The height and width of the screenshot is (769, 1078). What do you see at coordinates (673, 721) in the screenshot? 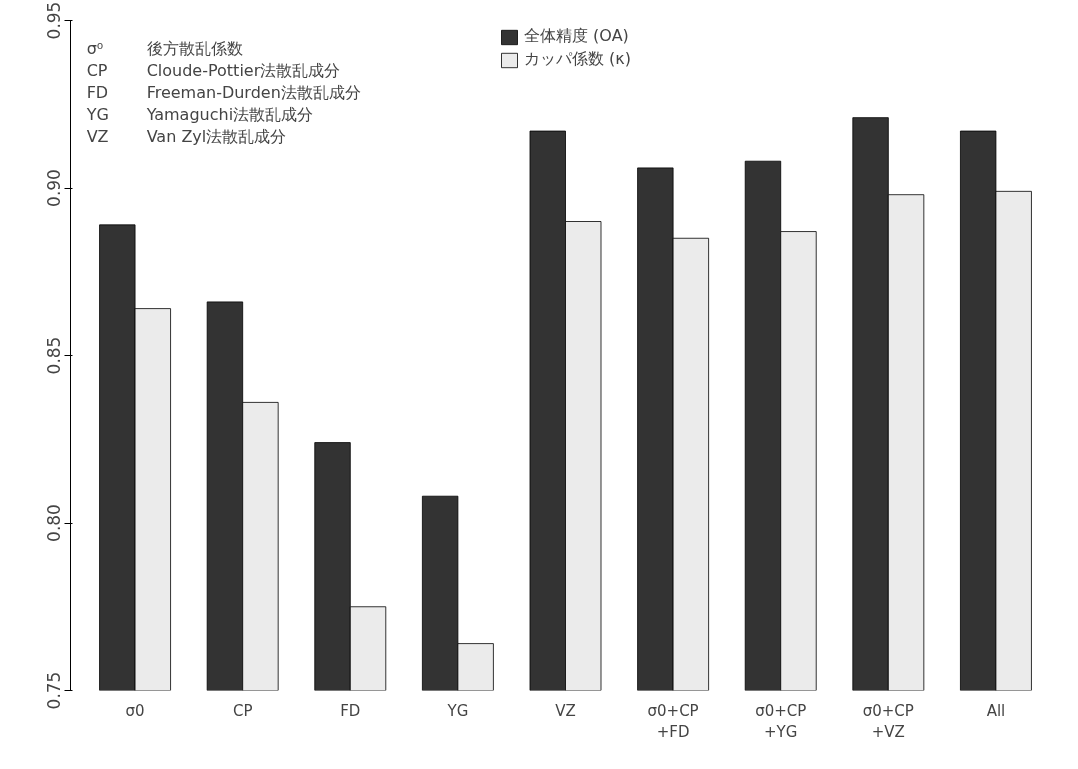
I see `x-tick-label: σ0+CP +FD` at bounding box center [673, 721].